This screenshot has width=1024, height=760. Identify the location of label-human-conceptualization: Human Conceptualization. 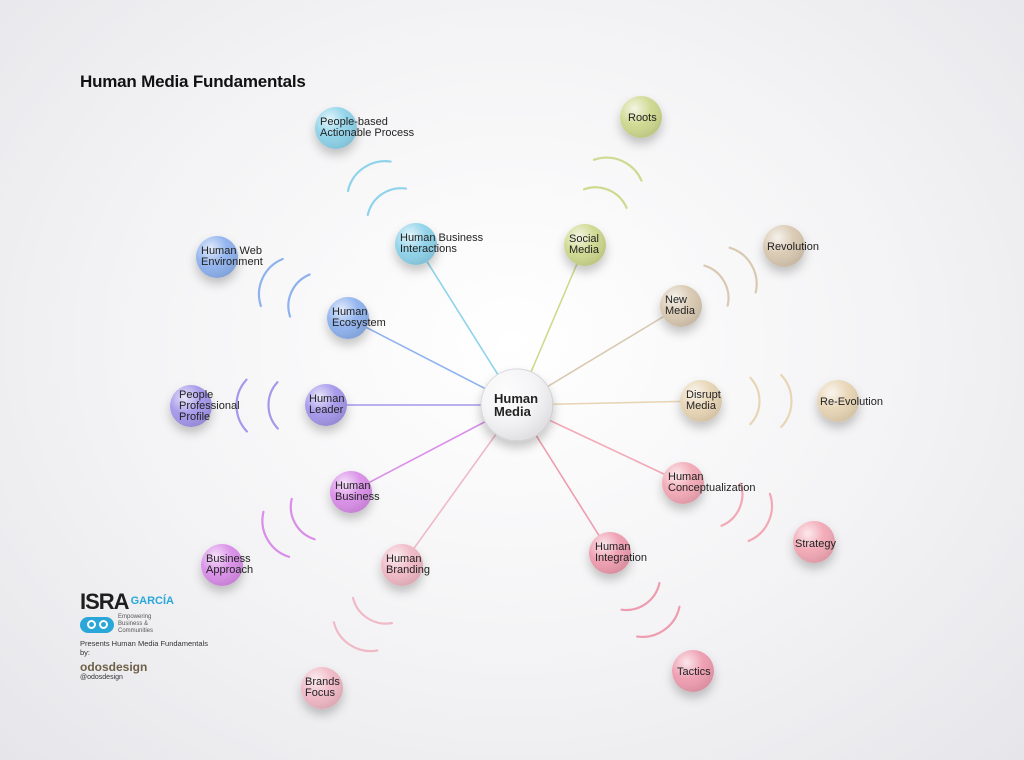
(711, 482).